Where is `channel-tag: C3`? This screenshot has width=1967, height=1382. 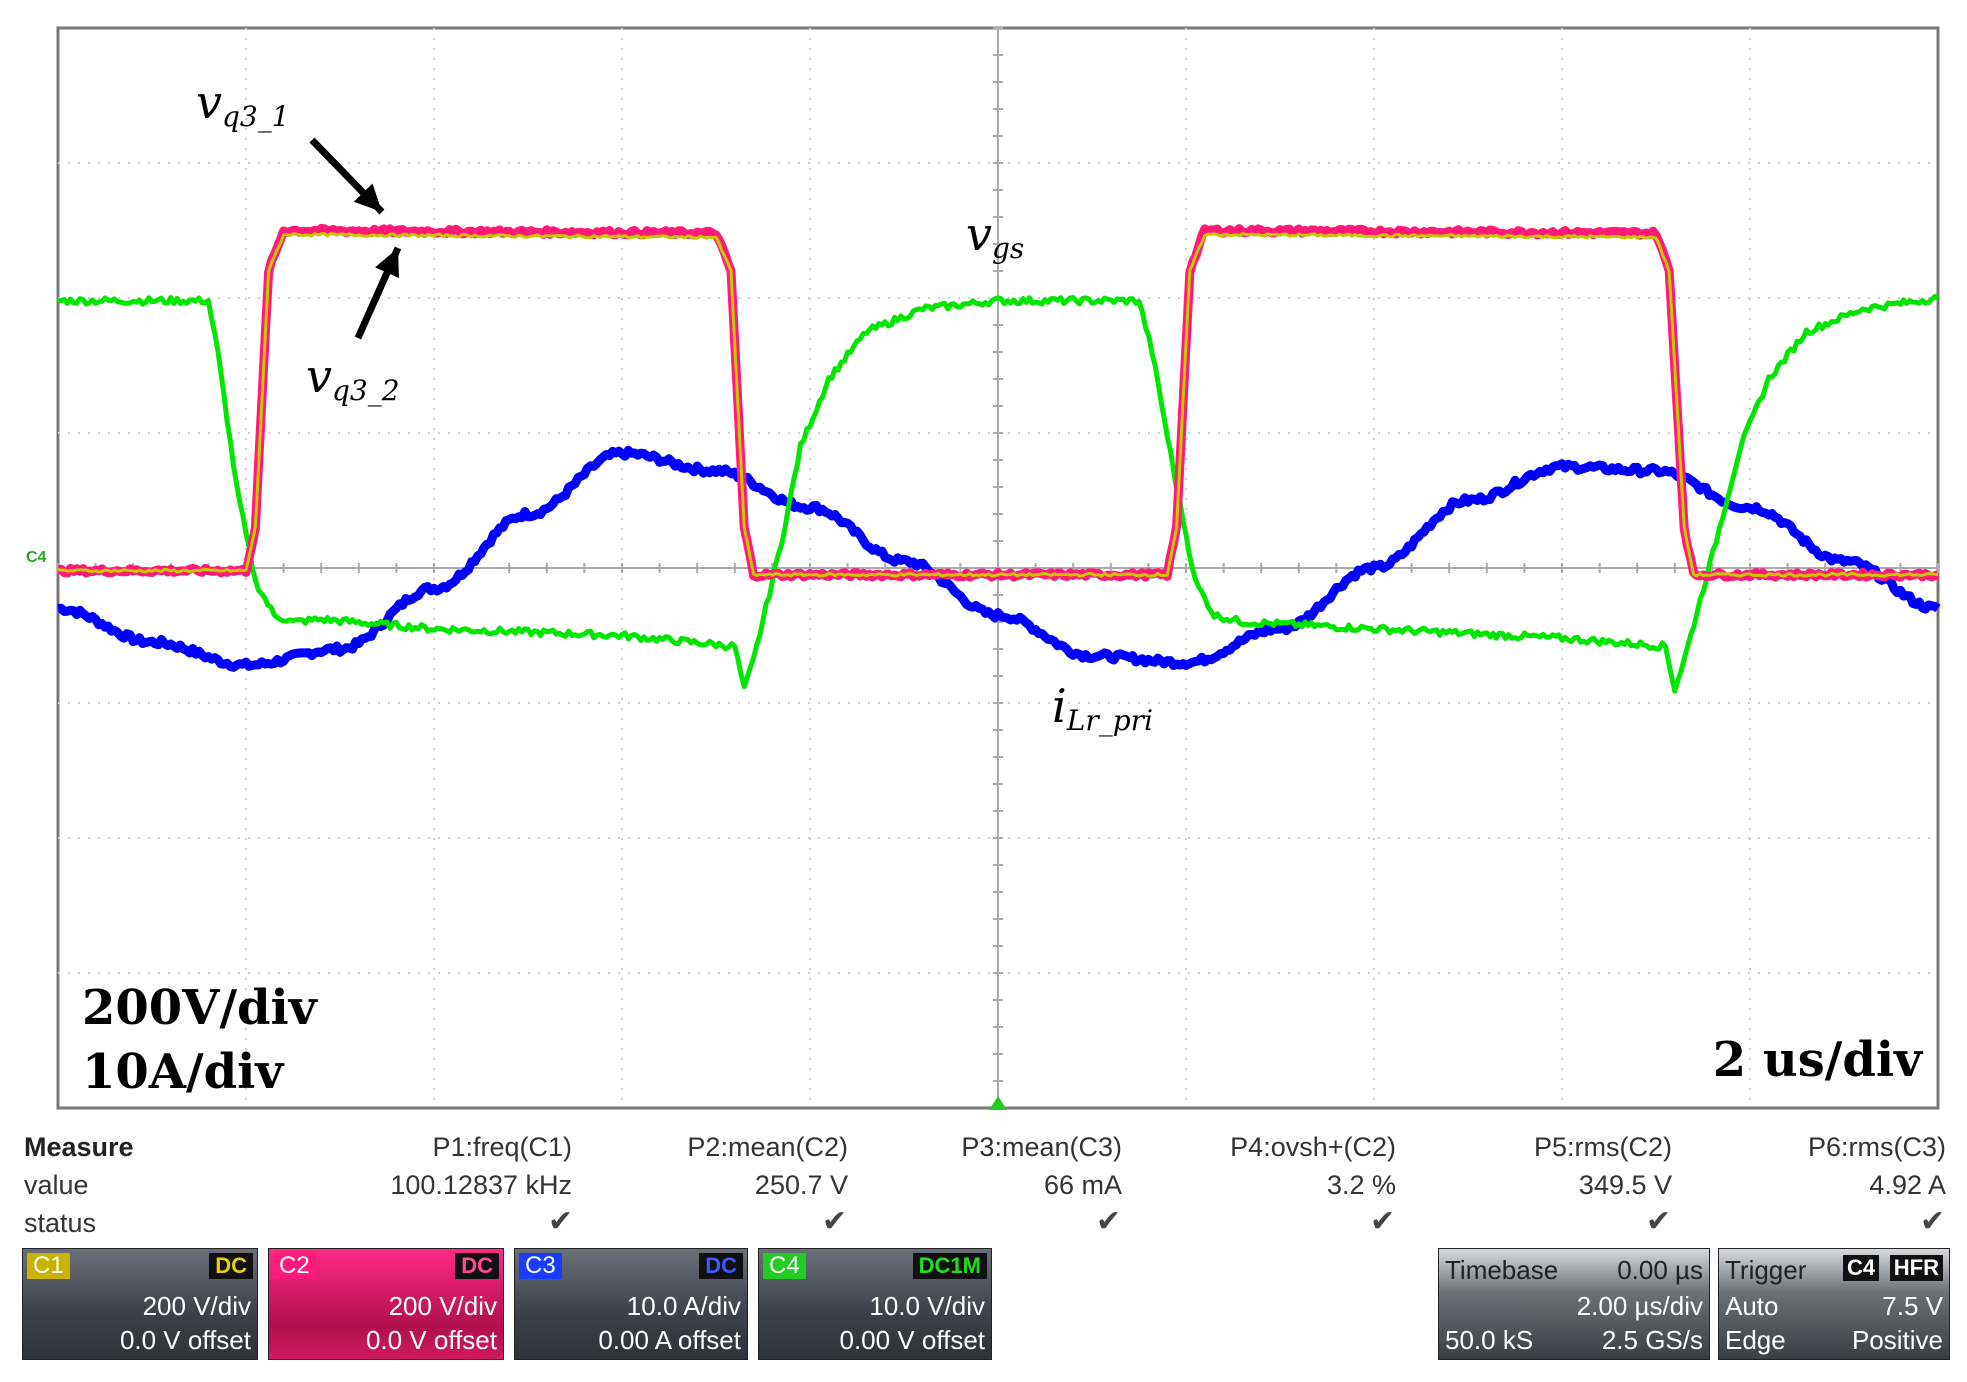
channel-tag: C3 is located at coordinates (540, 1266).